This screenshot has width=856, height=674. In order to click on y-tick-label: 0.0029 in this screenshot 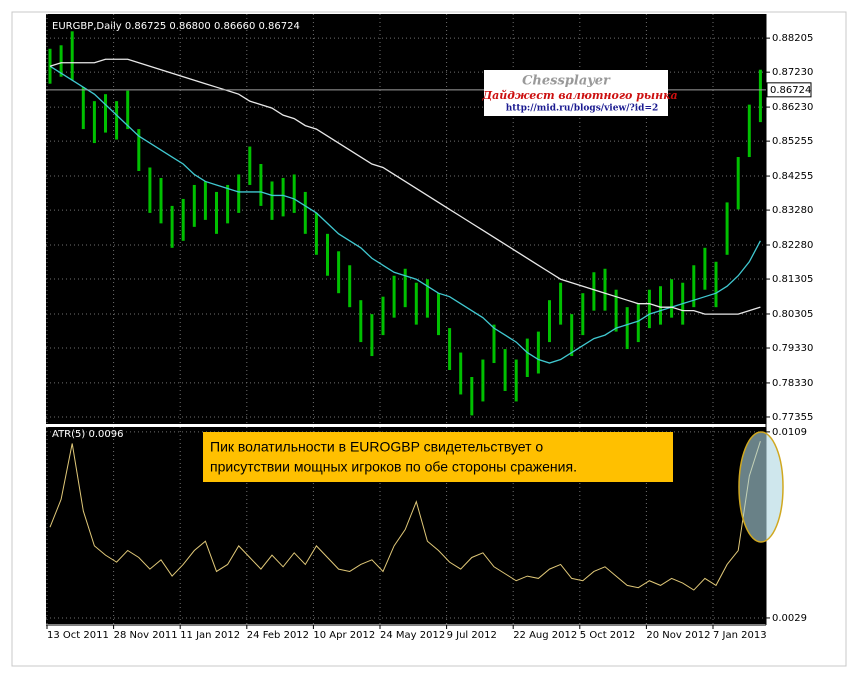, I will do `click(789, 618)`.